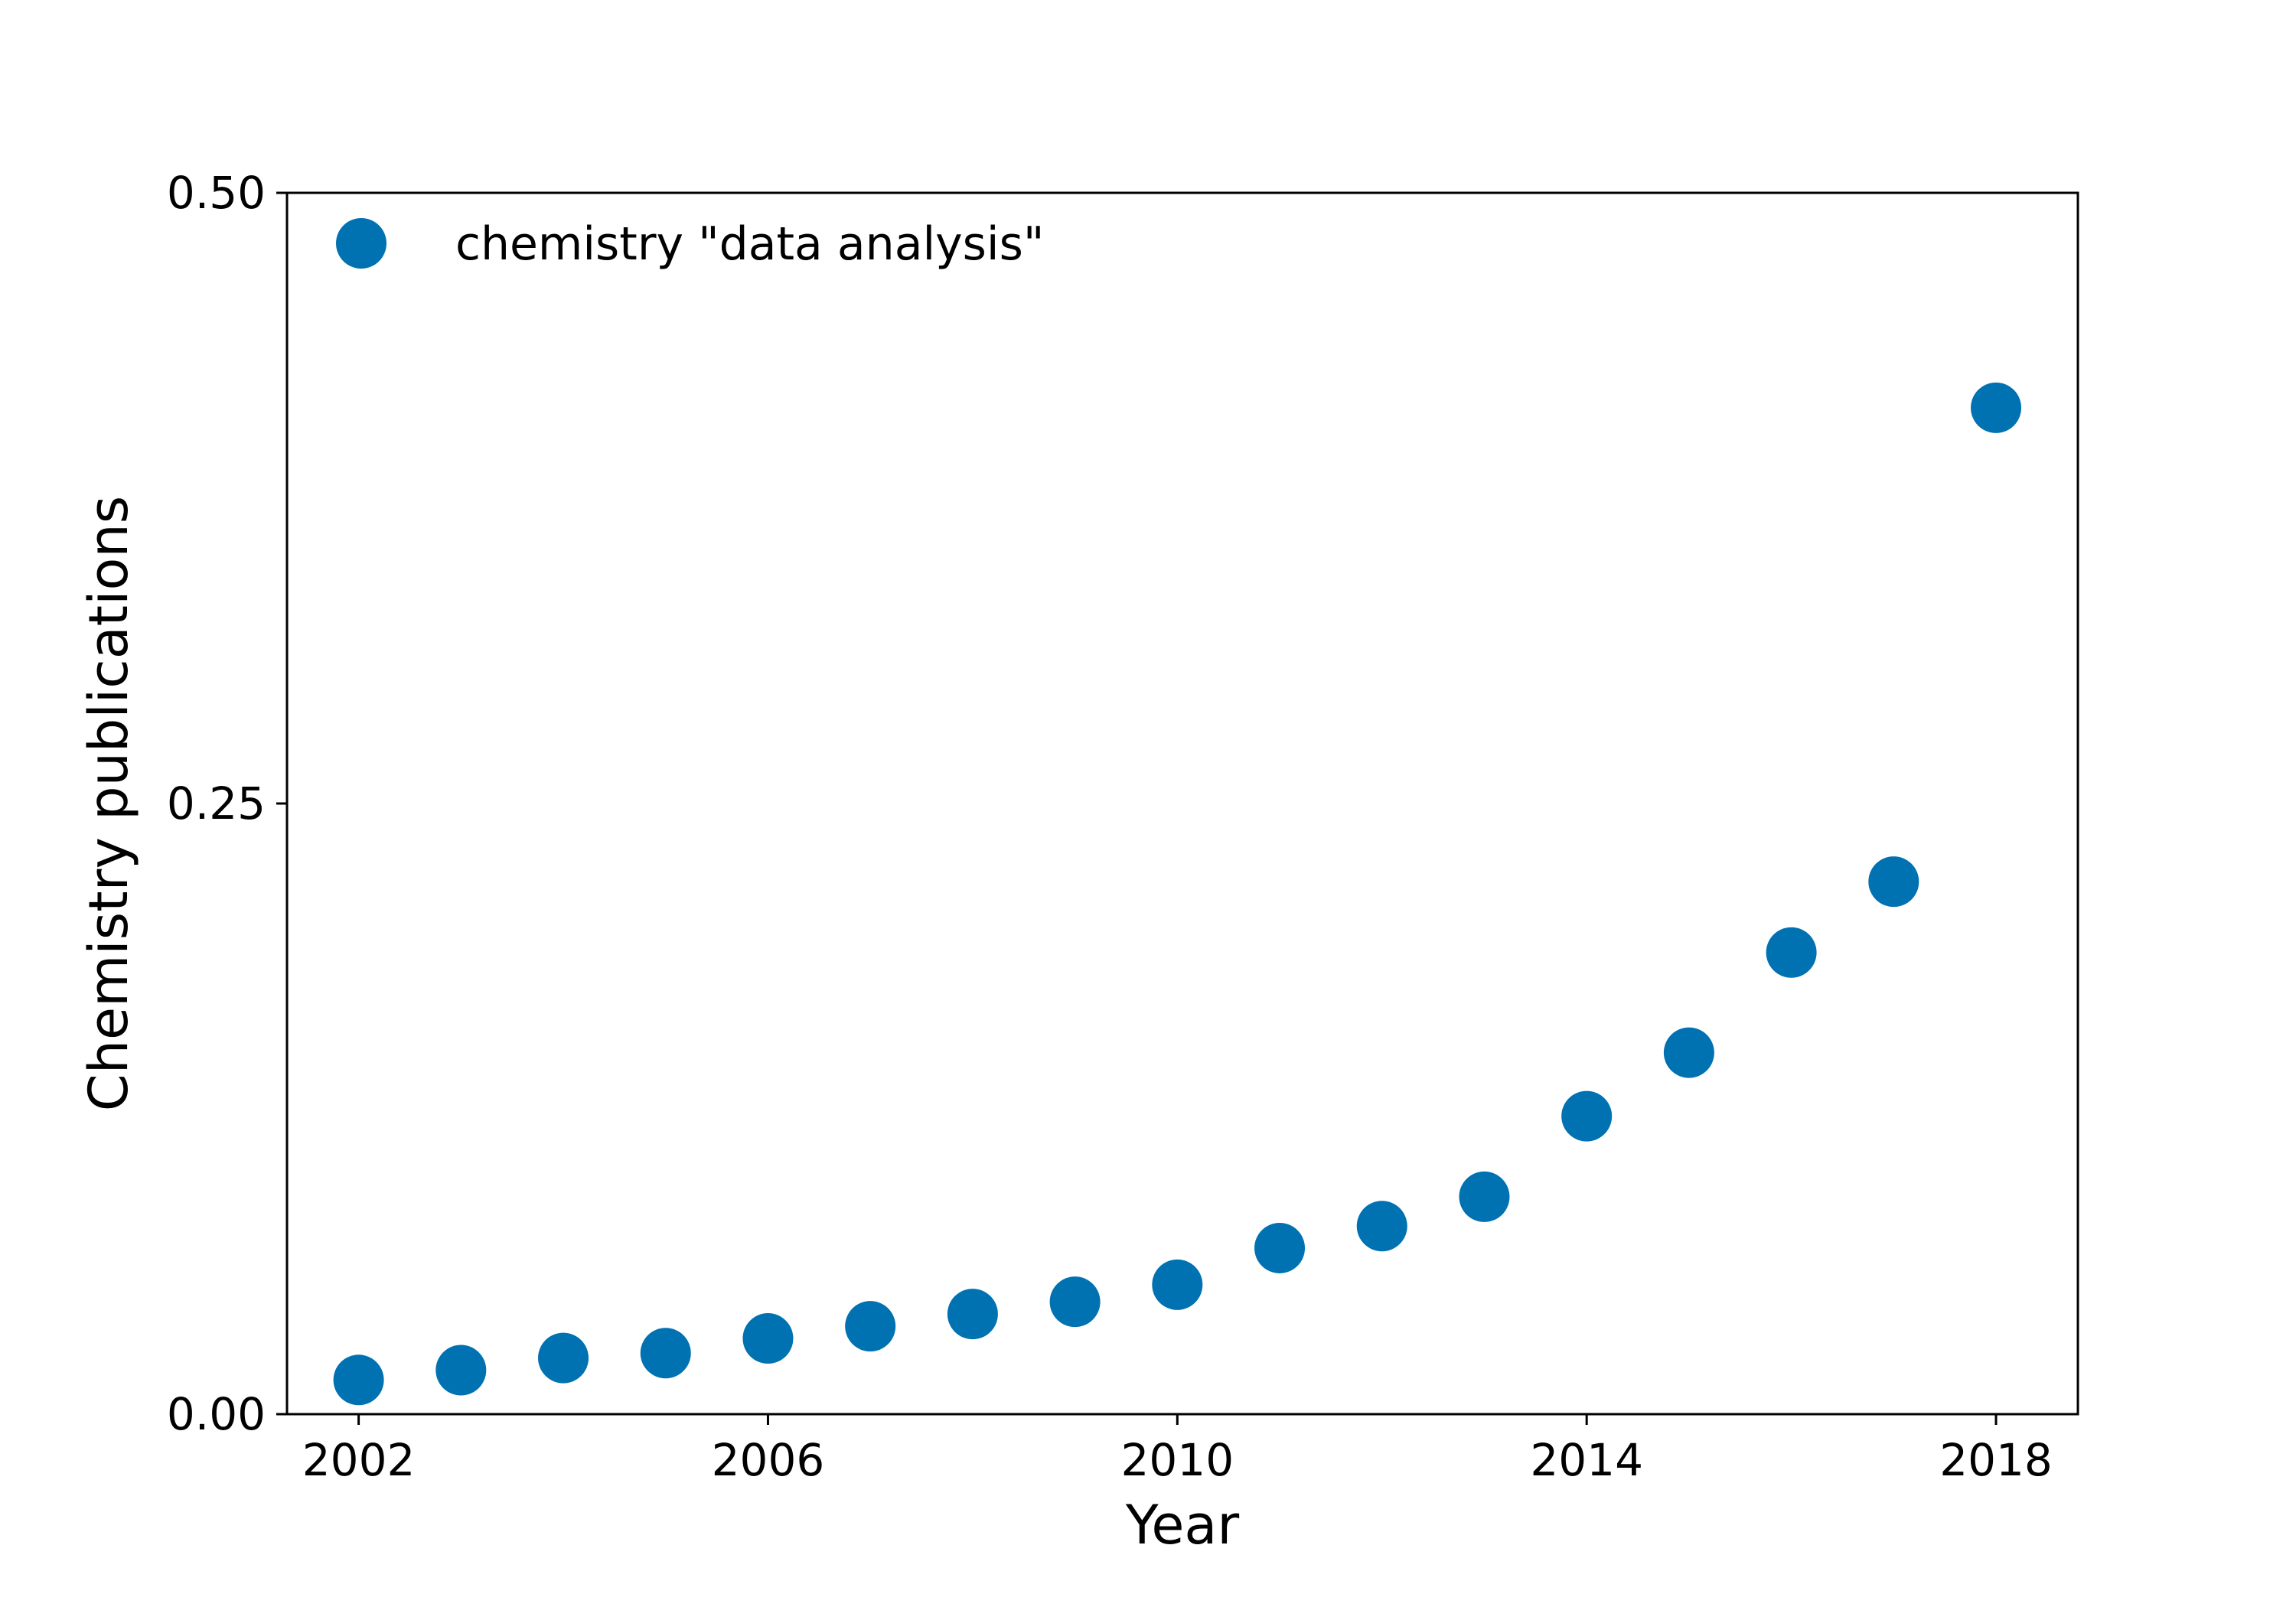 Image resolution: width=2296 pixels, height=1607 pixels. Describe the element at coordinates (216, 803) in the screenshot. I see `y-tick-label: 0.25` at that location.